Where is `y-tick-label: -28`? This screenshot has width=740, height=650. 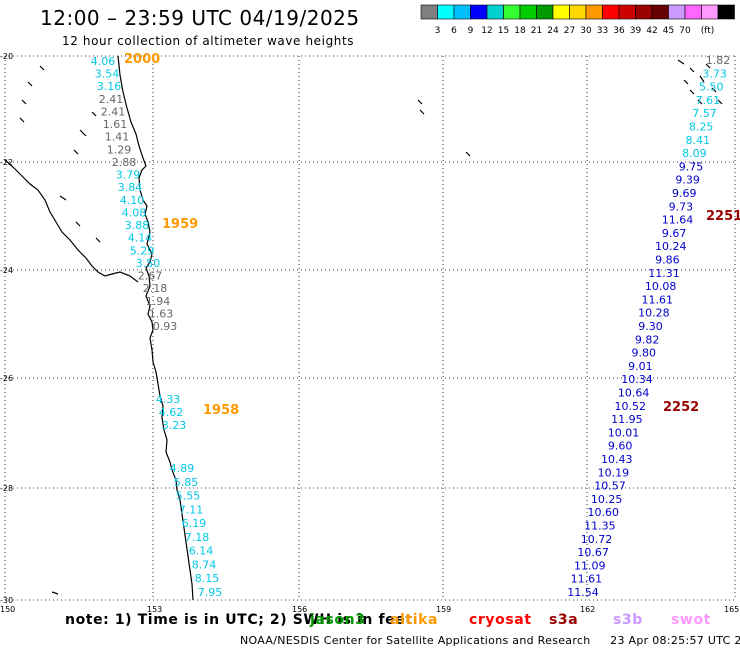
y-tick-label: -28 is located at coordinates (6, 488).